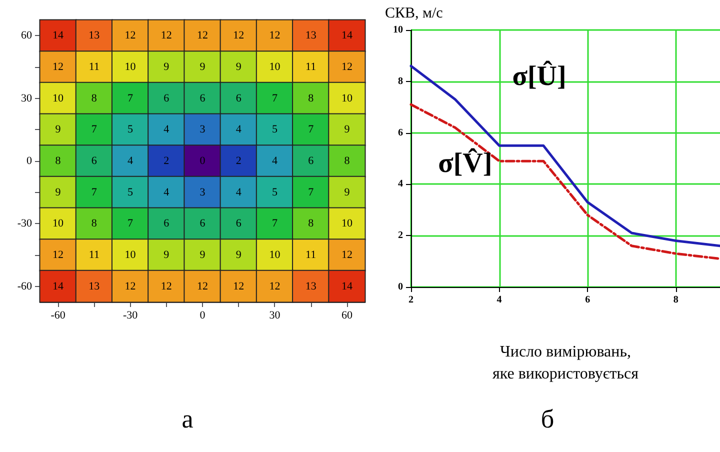  Describe the element at coordinates (130, 316) in the screenshot. I see `x-tick-label: -30` at that location.